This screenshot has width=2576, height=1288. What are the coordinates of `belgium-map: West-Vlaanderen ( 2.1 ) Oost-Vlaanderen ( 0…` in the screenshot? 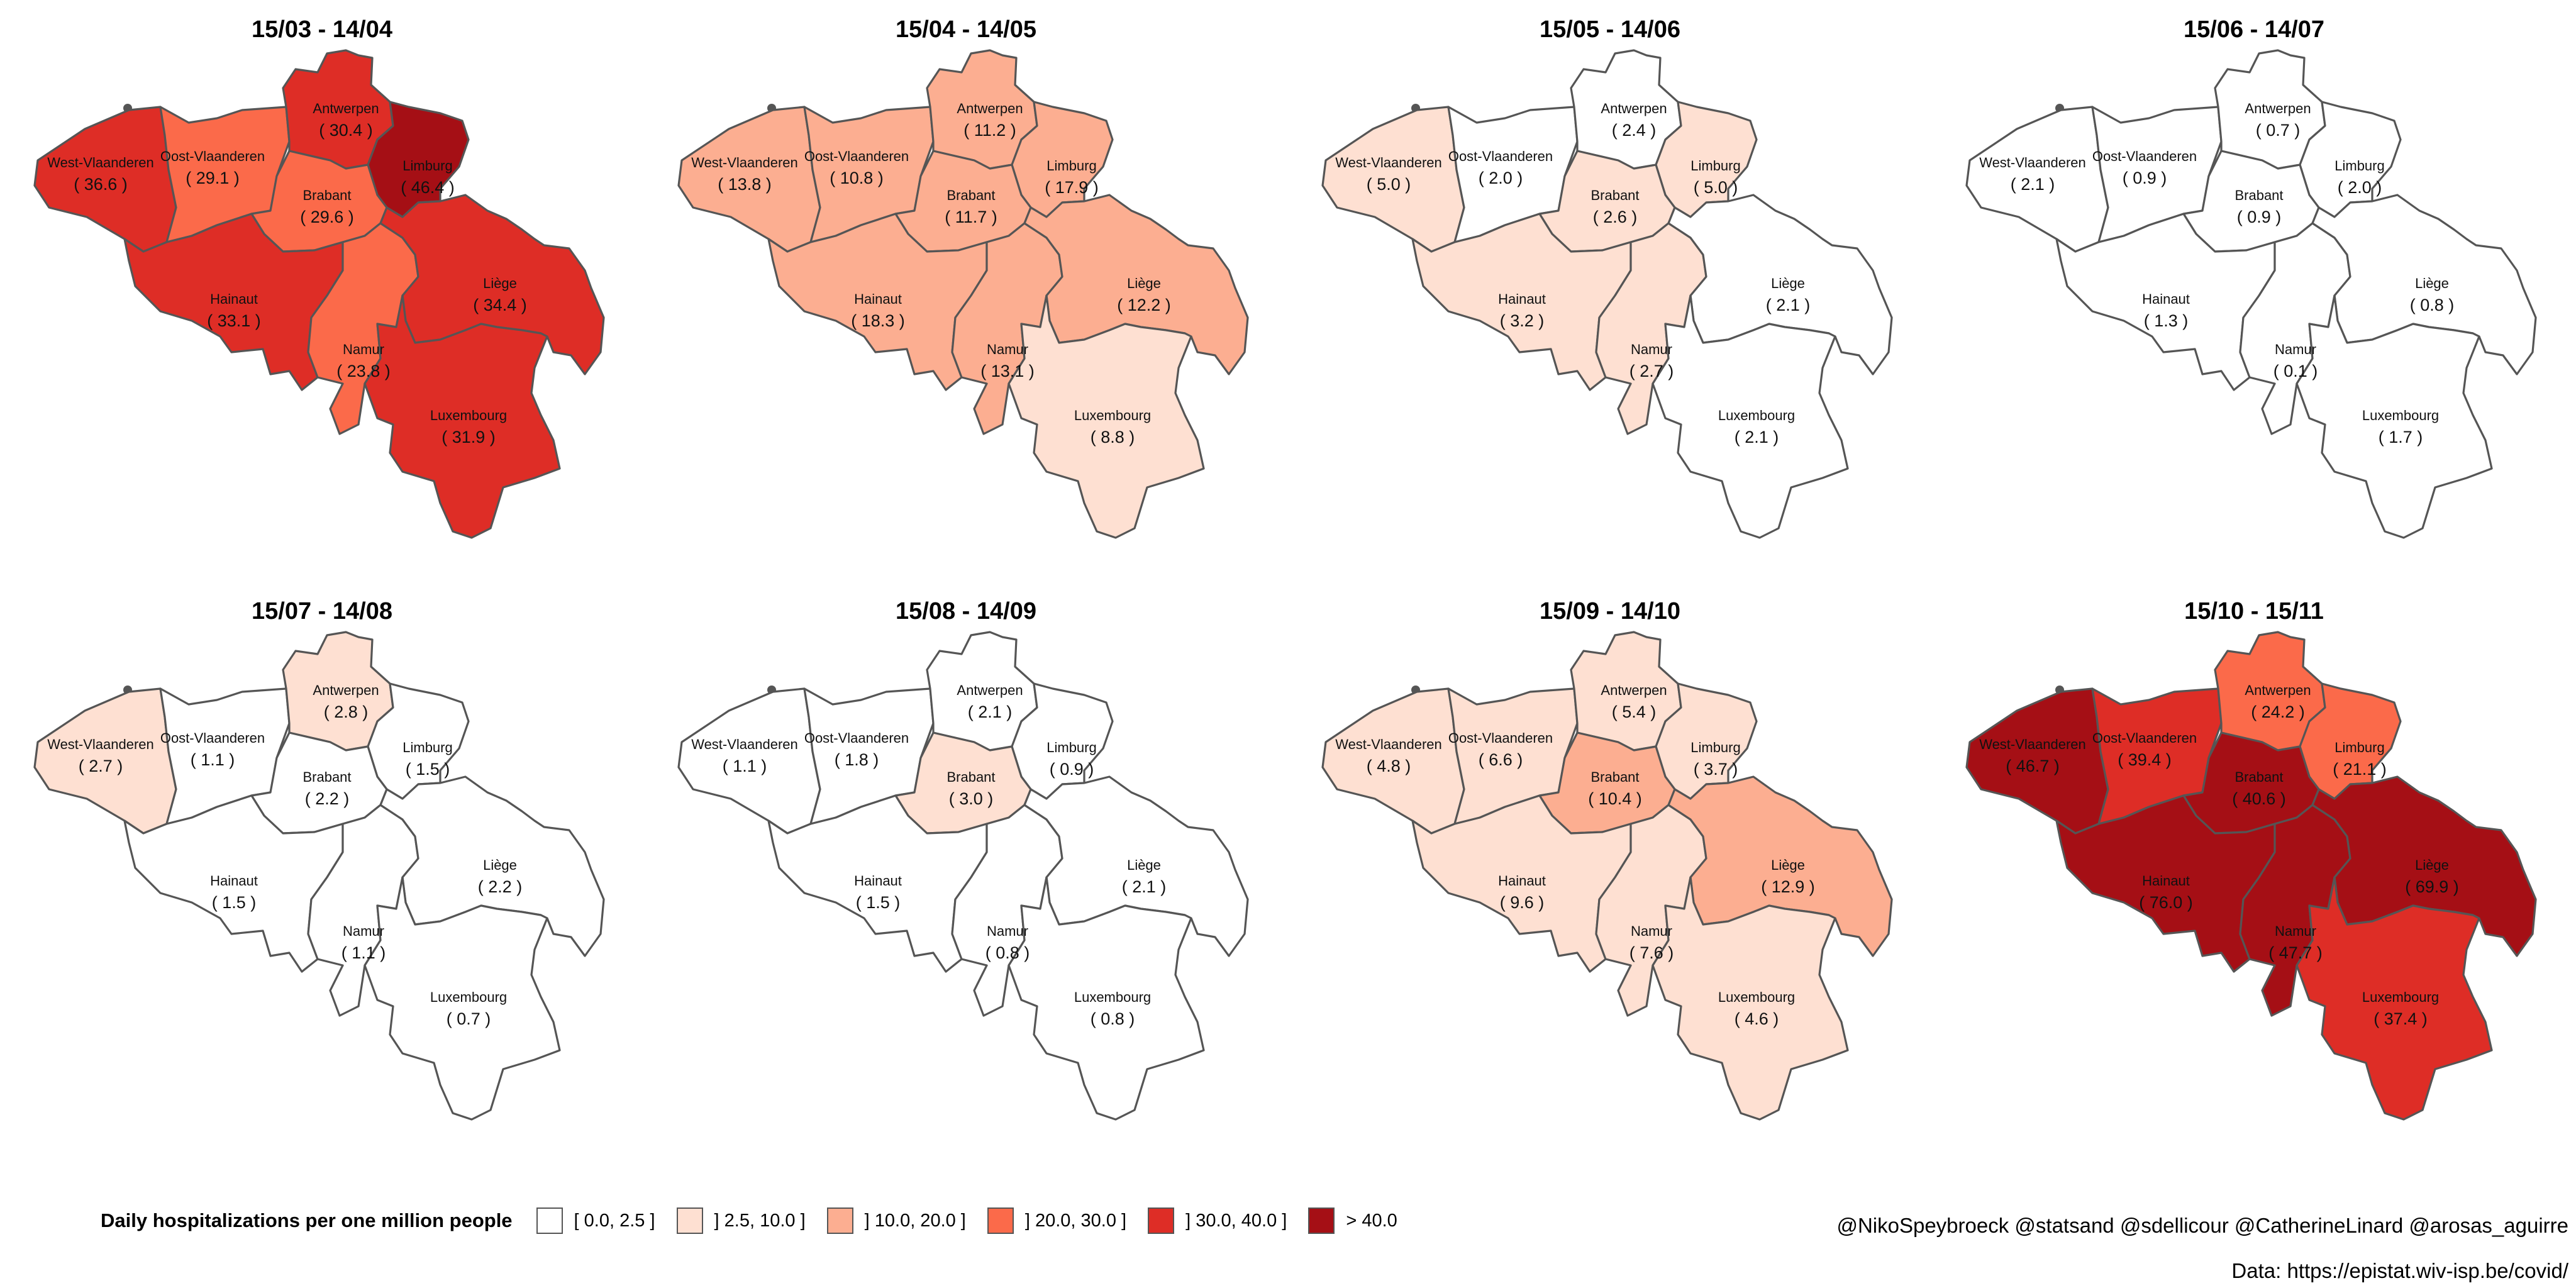 It's located at (2251, 294).